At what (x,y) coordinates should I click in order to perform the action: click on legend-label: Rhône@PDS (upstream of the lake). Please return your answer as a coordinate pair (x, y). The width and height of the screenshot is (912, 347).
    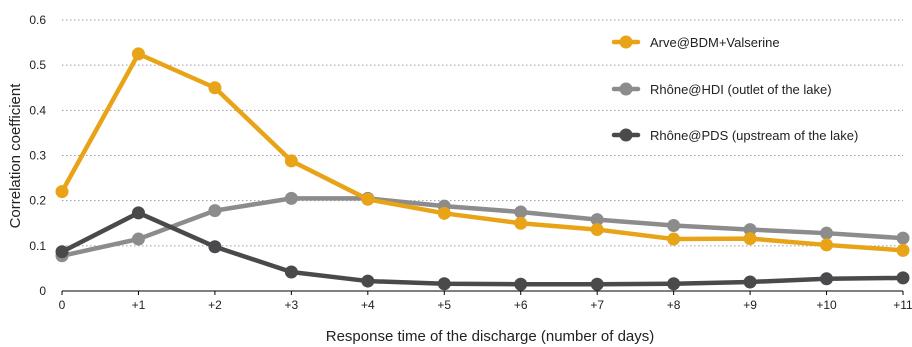
    Looking at the image, I should click on (754, 135).